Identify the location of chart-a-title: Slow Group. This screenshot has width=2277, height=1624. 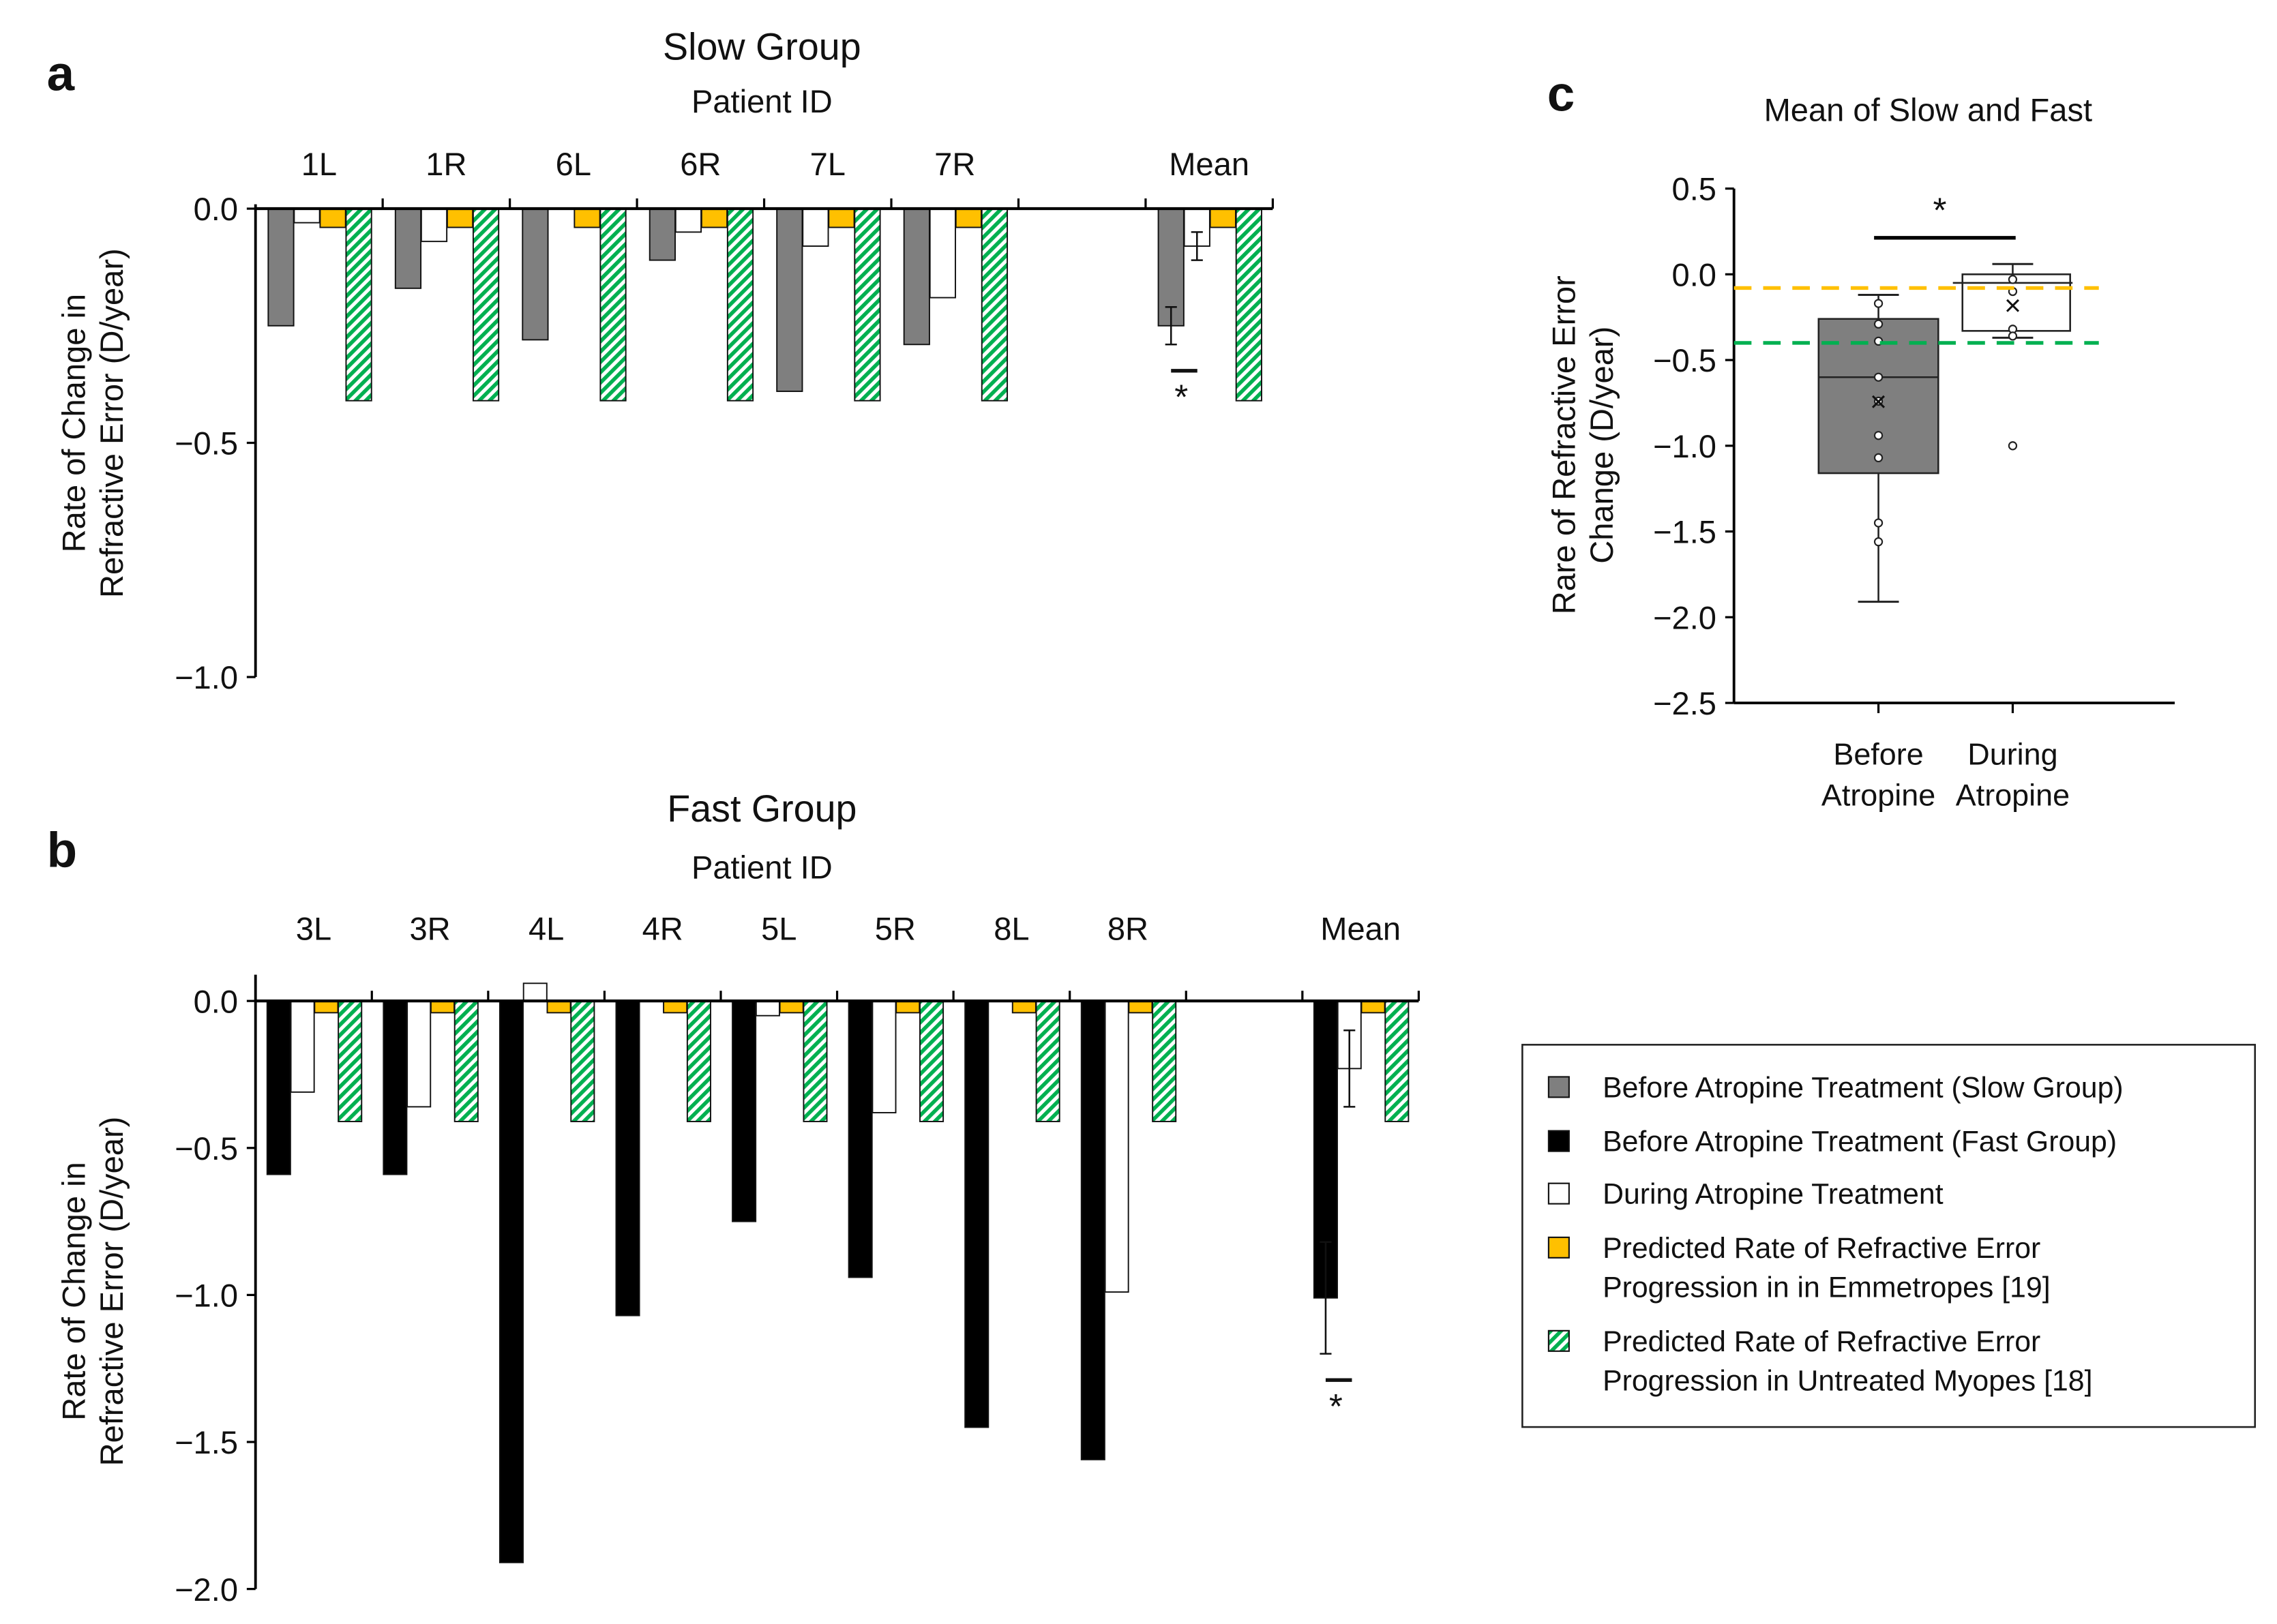
(762, 47).